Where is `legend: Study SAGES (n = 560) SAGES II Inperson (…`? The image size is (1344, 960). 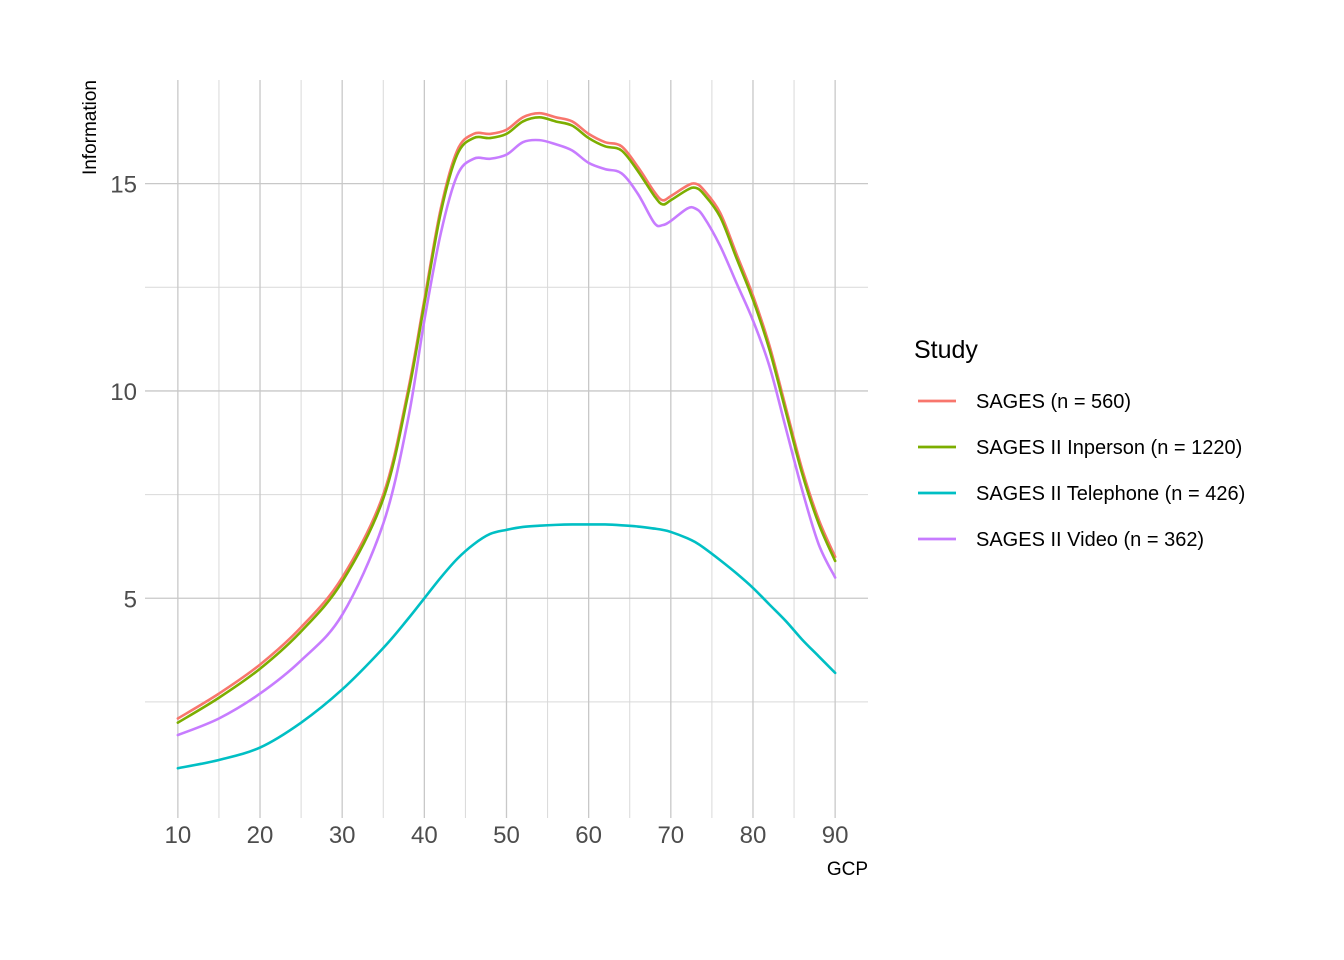 legend: Study SAGES (n = 560) SAGES II Inperson (… is located at coordinates (1079, 443).